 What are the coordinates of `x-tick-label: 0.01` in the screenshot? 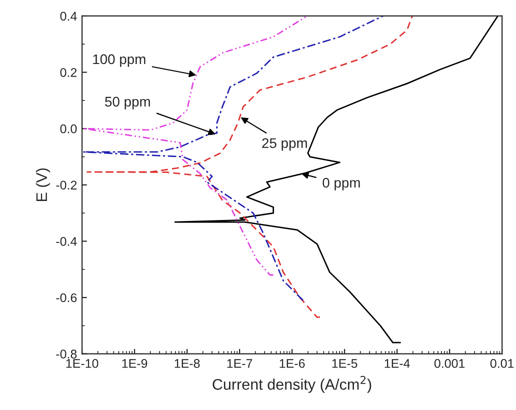 It's located at (502, 363).